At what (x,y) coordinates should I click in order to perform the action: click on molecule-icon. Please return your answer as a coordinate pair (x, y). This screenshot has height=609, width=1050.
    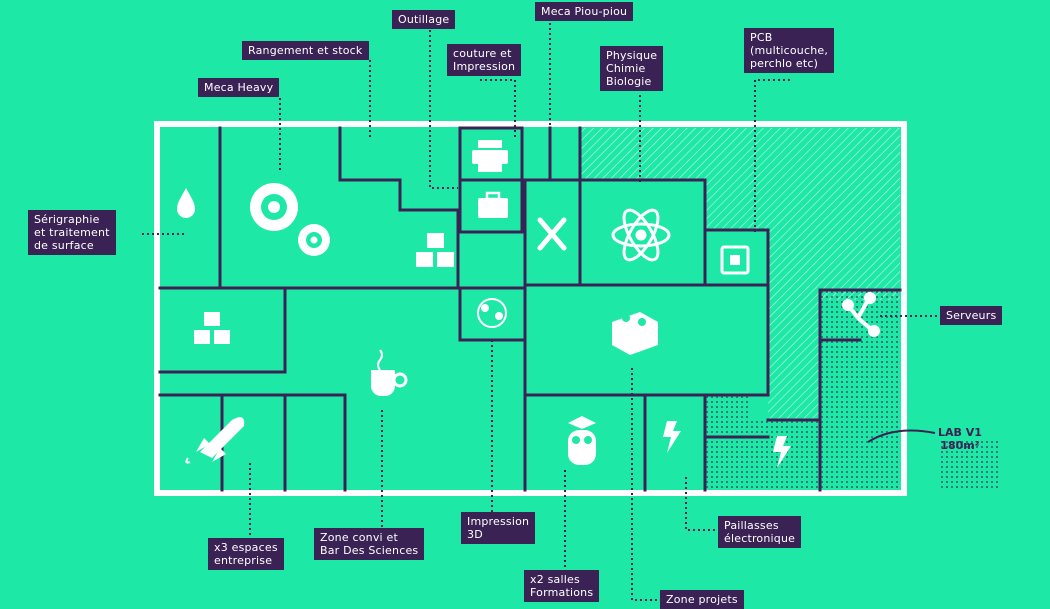
    Looking at the image, I should click on (492, 313).